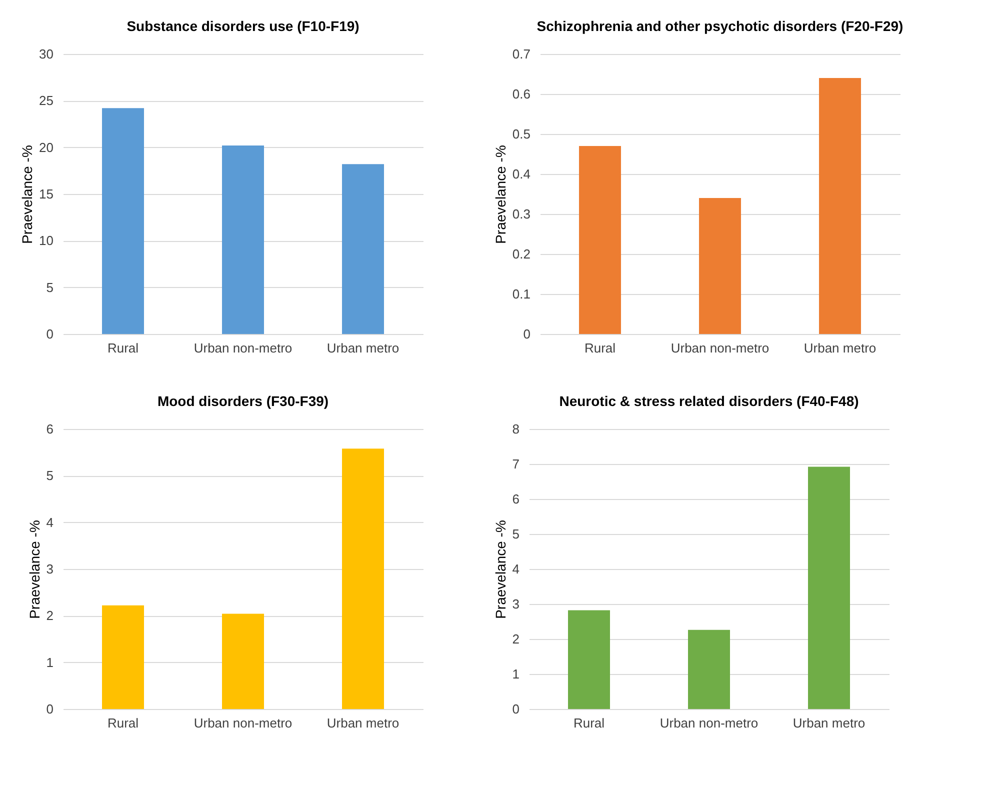 This screenshot has width=1000, height=803. Describe the element at coordinates (46, 147) in the screenshot. I see `y-tick-label: 20` at that location.